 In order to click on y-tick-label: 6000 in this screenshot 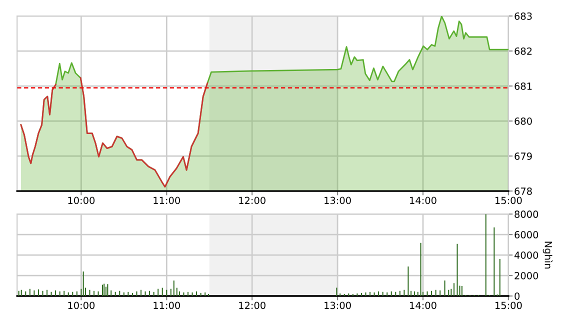, I will do `click(526, 234)`.